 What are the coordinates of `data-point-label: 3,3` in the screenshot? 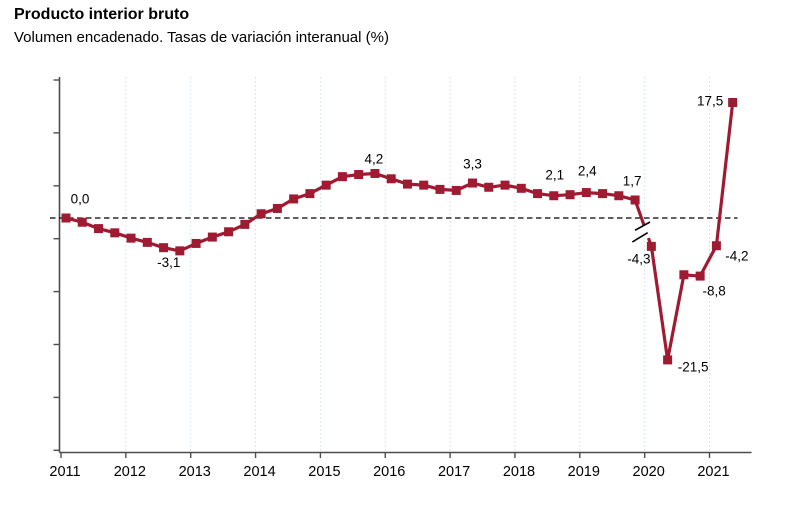 It's located at (472, 164).